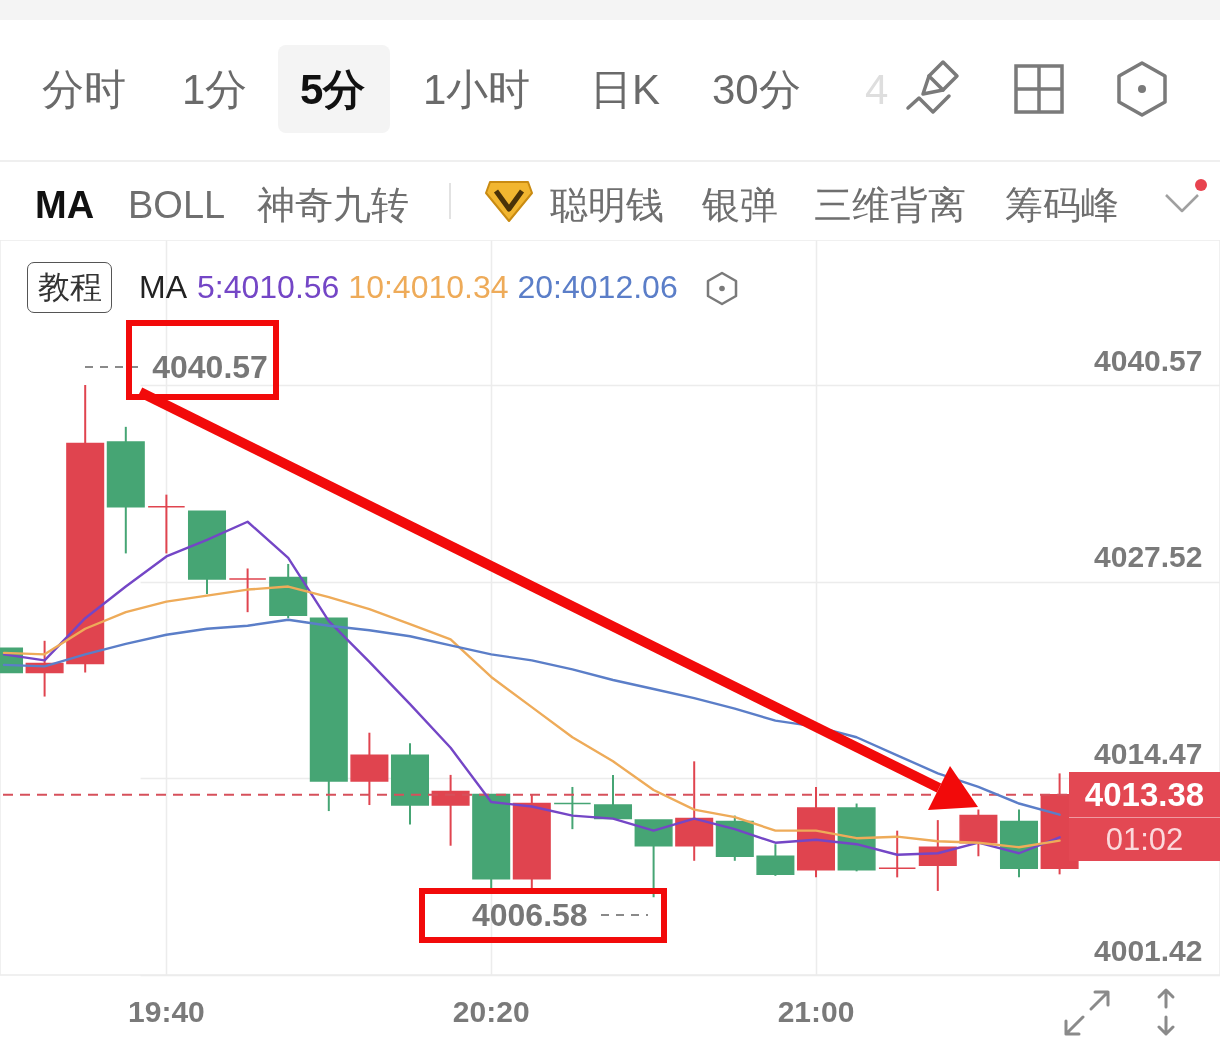 Image resolution: width=1220 pixels, height=1038 pixels. What do you see at coordinates (1148, 360) in the screenshot?
I see `y-tick-label: 4040.57` at bounding box center [1148, 360].